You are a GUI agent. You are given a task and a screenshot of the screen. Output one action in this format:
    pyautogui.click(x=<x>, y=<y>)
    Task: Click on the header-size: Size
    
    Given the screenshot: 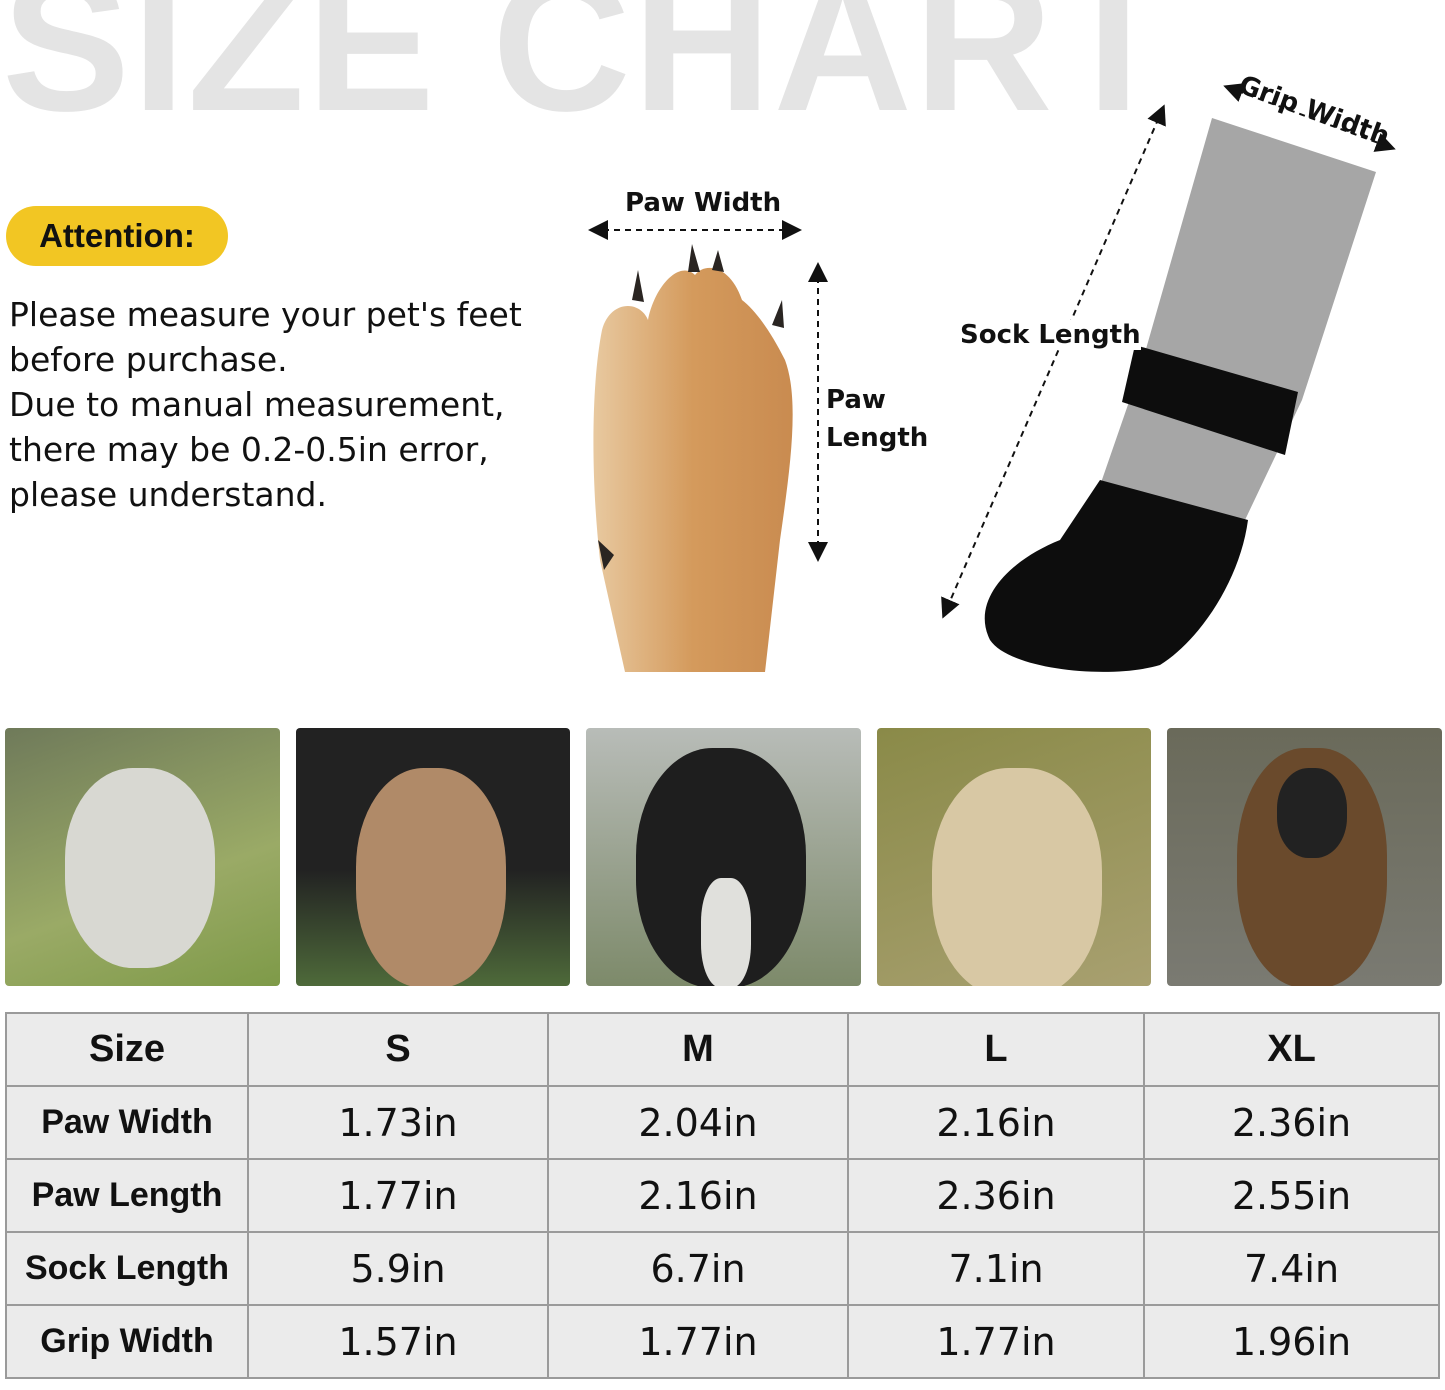 What is the action you would take?
    pyautogui.click(x=127, y=1049)
    